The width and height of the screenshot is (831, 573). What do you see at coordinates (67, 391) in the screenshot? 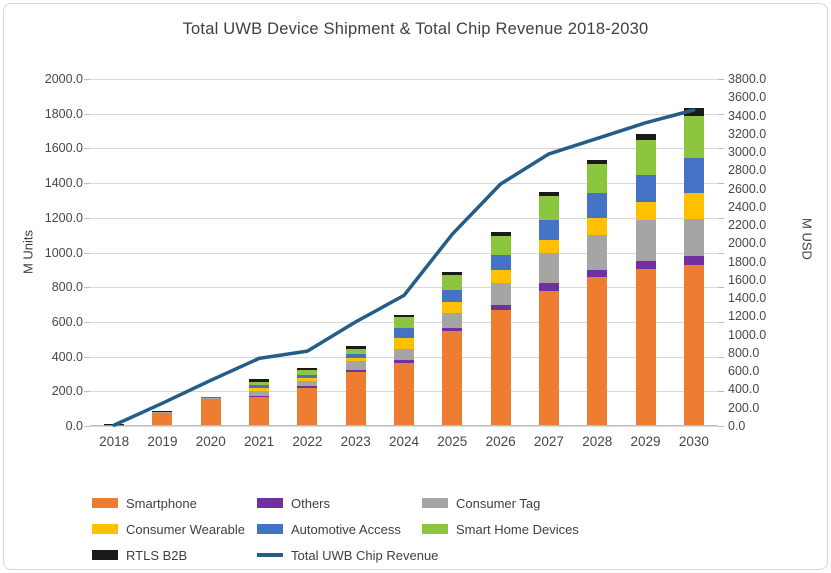
I see `left-axis-tick-label: 200.0` at bounding box center [67, 391].